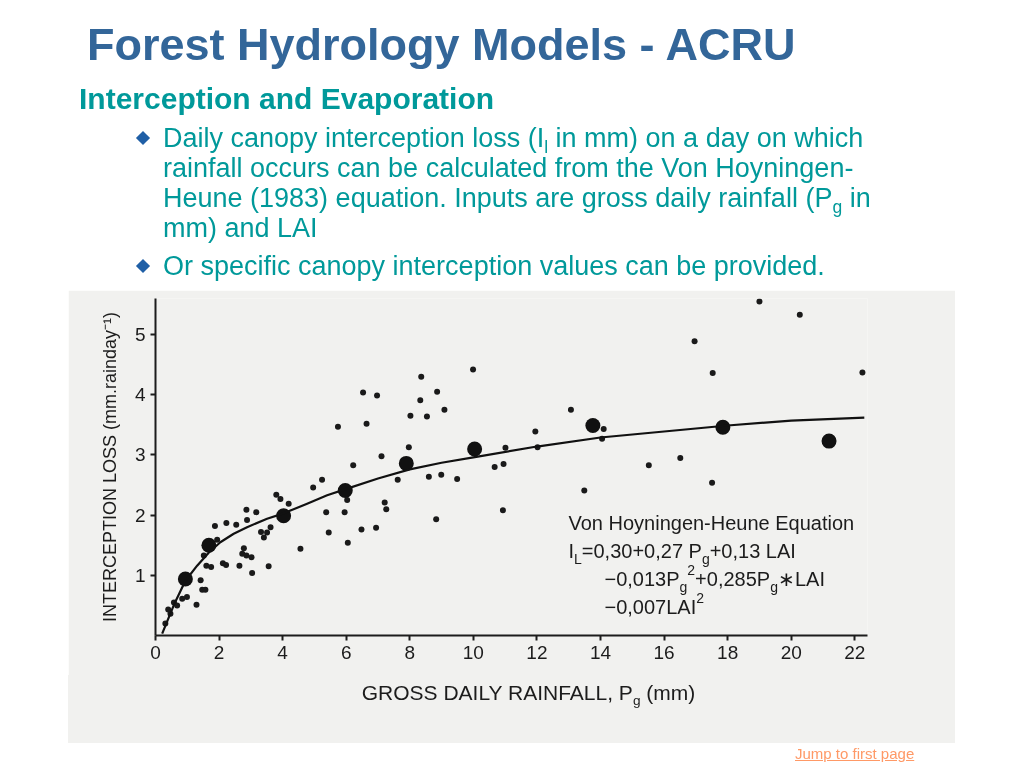  What do you see at coordinates (346, 652) in the screenshot?
I see `x-tick-label: 6` at bounding box center [346, 652].